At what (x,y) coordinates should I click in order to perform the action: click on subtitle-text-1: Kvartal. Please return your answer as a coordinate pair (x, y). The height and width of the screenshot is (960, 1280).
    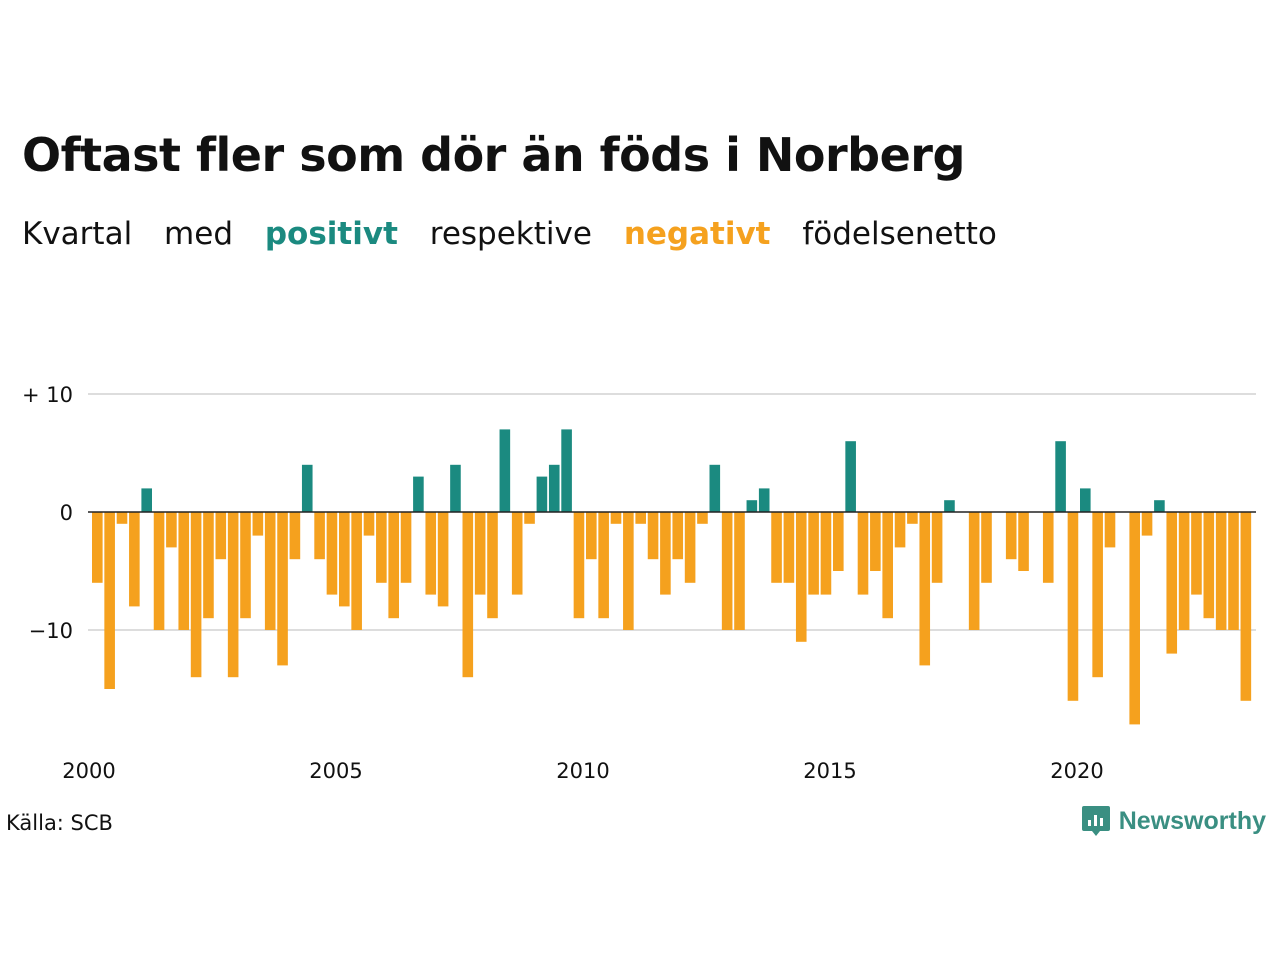
    Looking at the image, I should click on (77, 234).